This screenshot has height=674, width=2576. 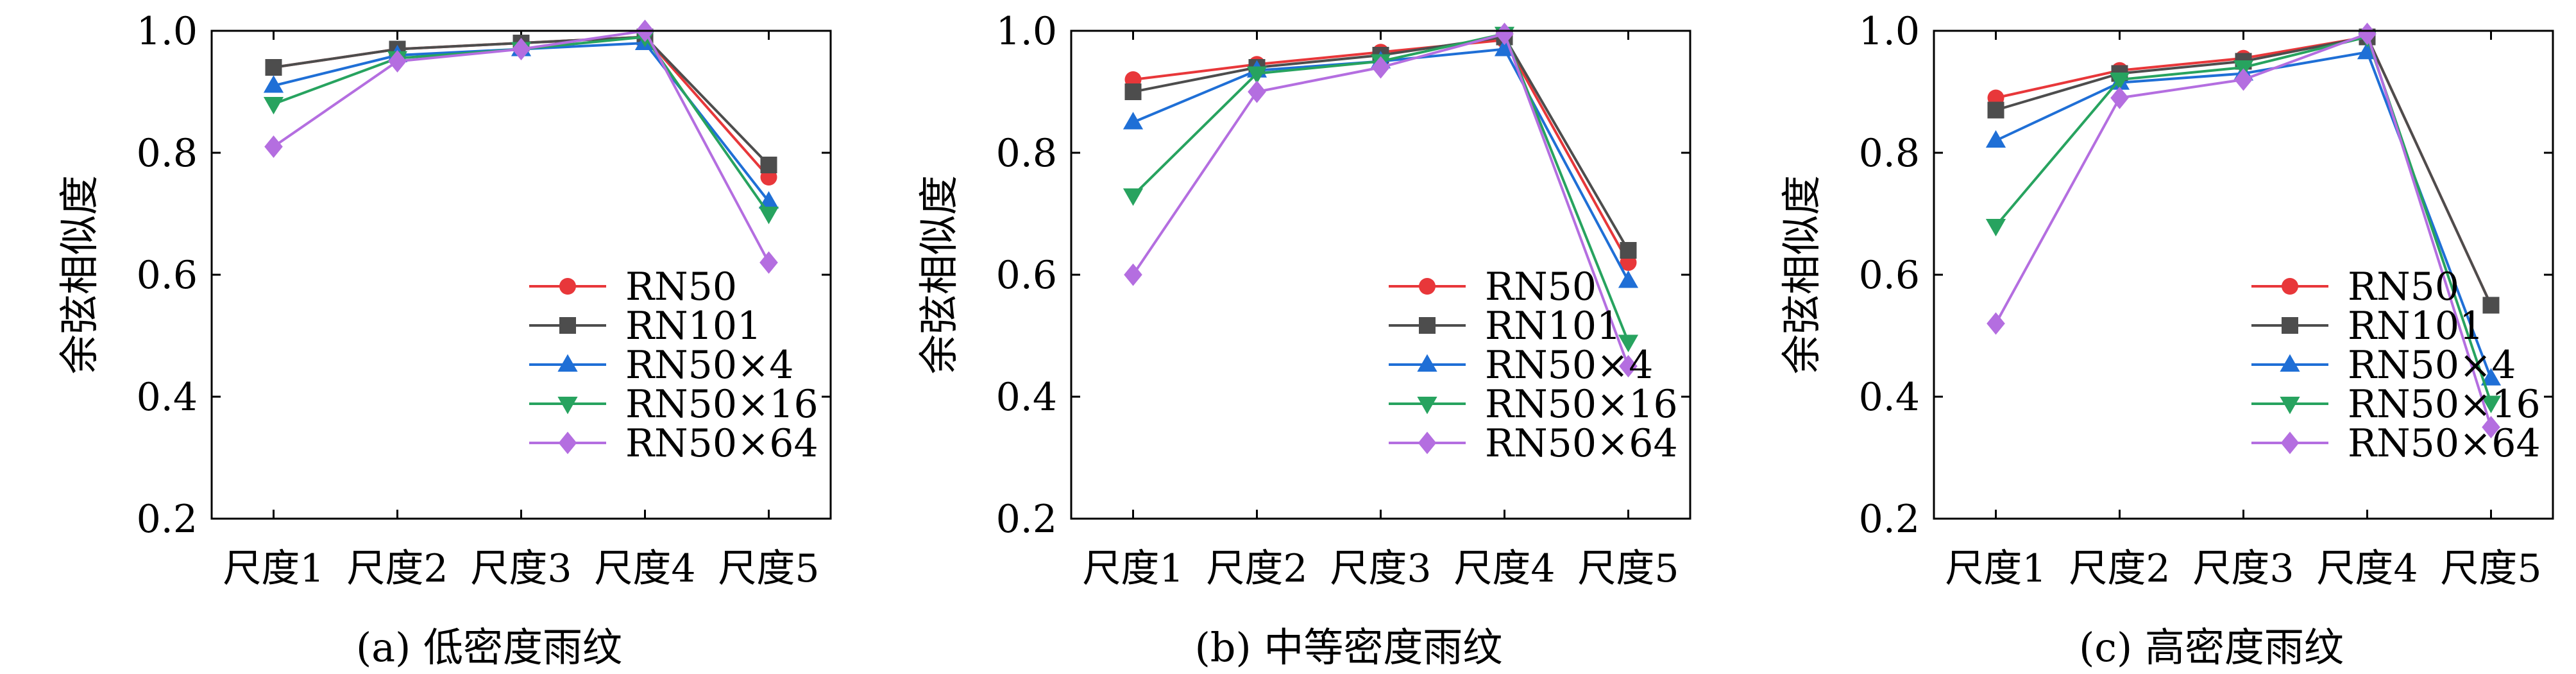 I want to click on series-line, so click(x=521, y=146).